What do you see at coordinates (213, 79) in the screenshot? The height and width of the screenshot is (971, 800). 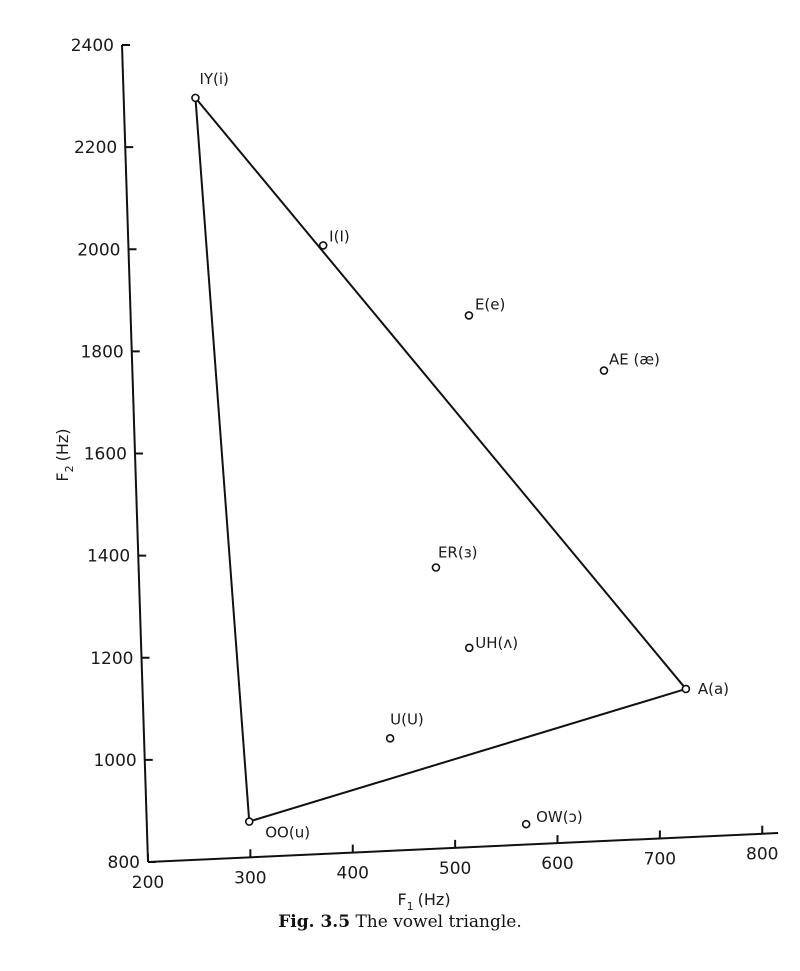 I see `point-label-iy-i: IY(i)` at bounding box center [213, 79].